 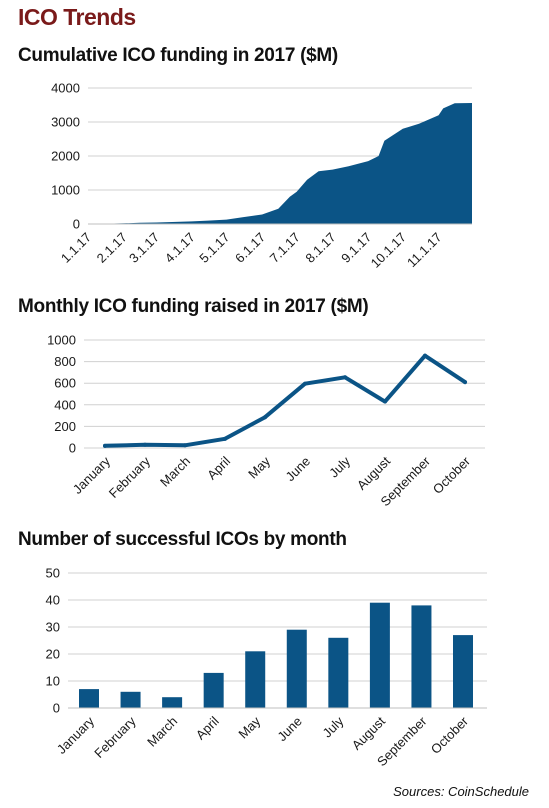 What do you see at coordinates (77, 17) in the screenshot?
I see `page-title: ICO Trends` at bounding box center [77, 17].